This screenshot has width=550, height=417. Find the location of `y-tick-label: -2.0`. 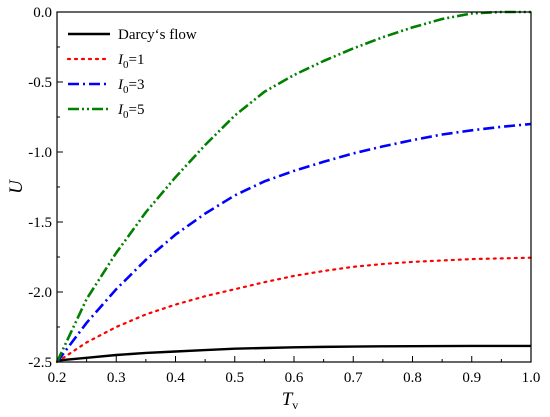

y-tick-label: -2.0 is located at coordinates (40, 293).